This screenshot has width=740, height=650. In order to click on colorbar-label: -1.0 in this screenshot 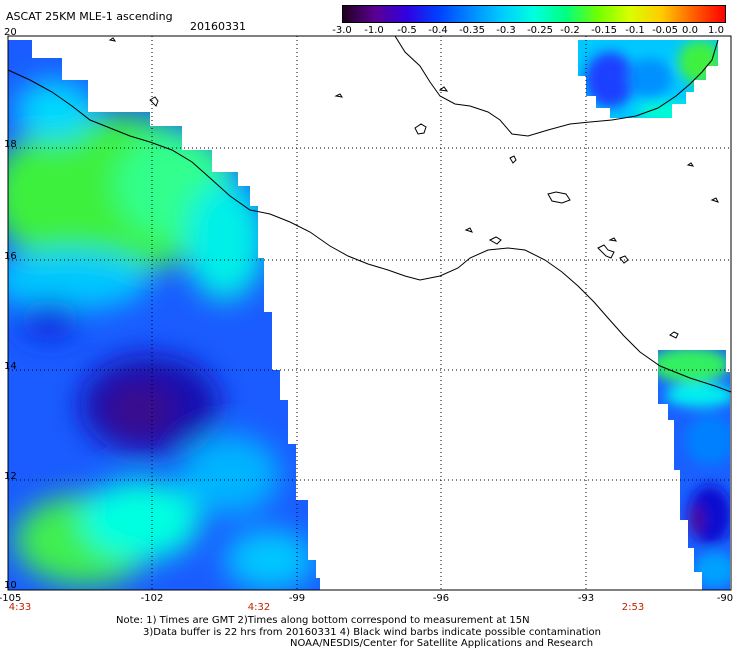, I will do `click(374, 30)`.